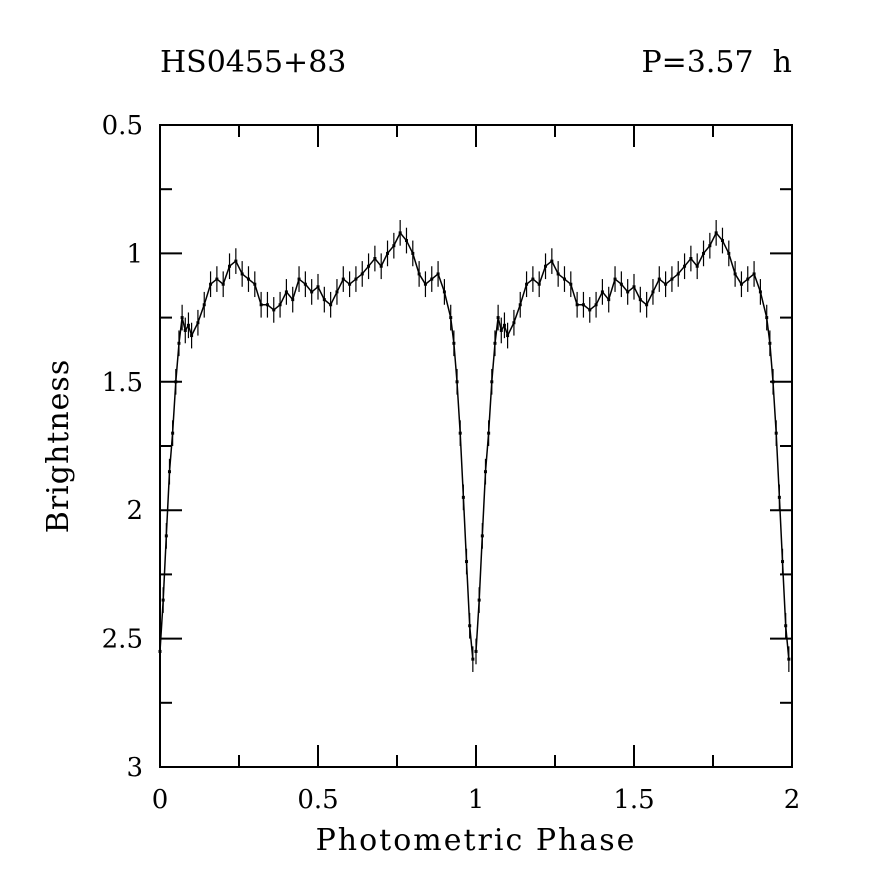  Describe the element at coordinates (122, 383) in the screenshot. I see `y-tick-label: 1.5` at that location.